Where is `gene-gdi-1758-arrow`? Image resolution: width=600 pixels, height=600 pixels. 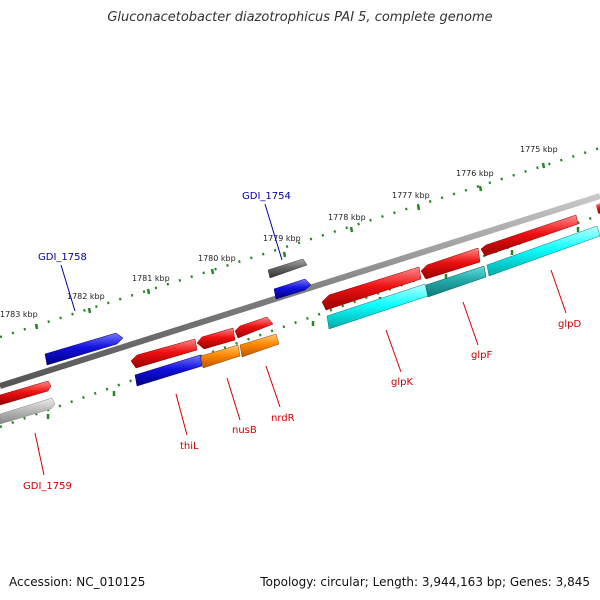 gene-gdi-1758-arrow is located at coordinates (84, 349).